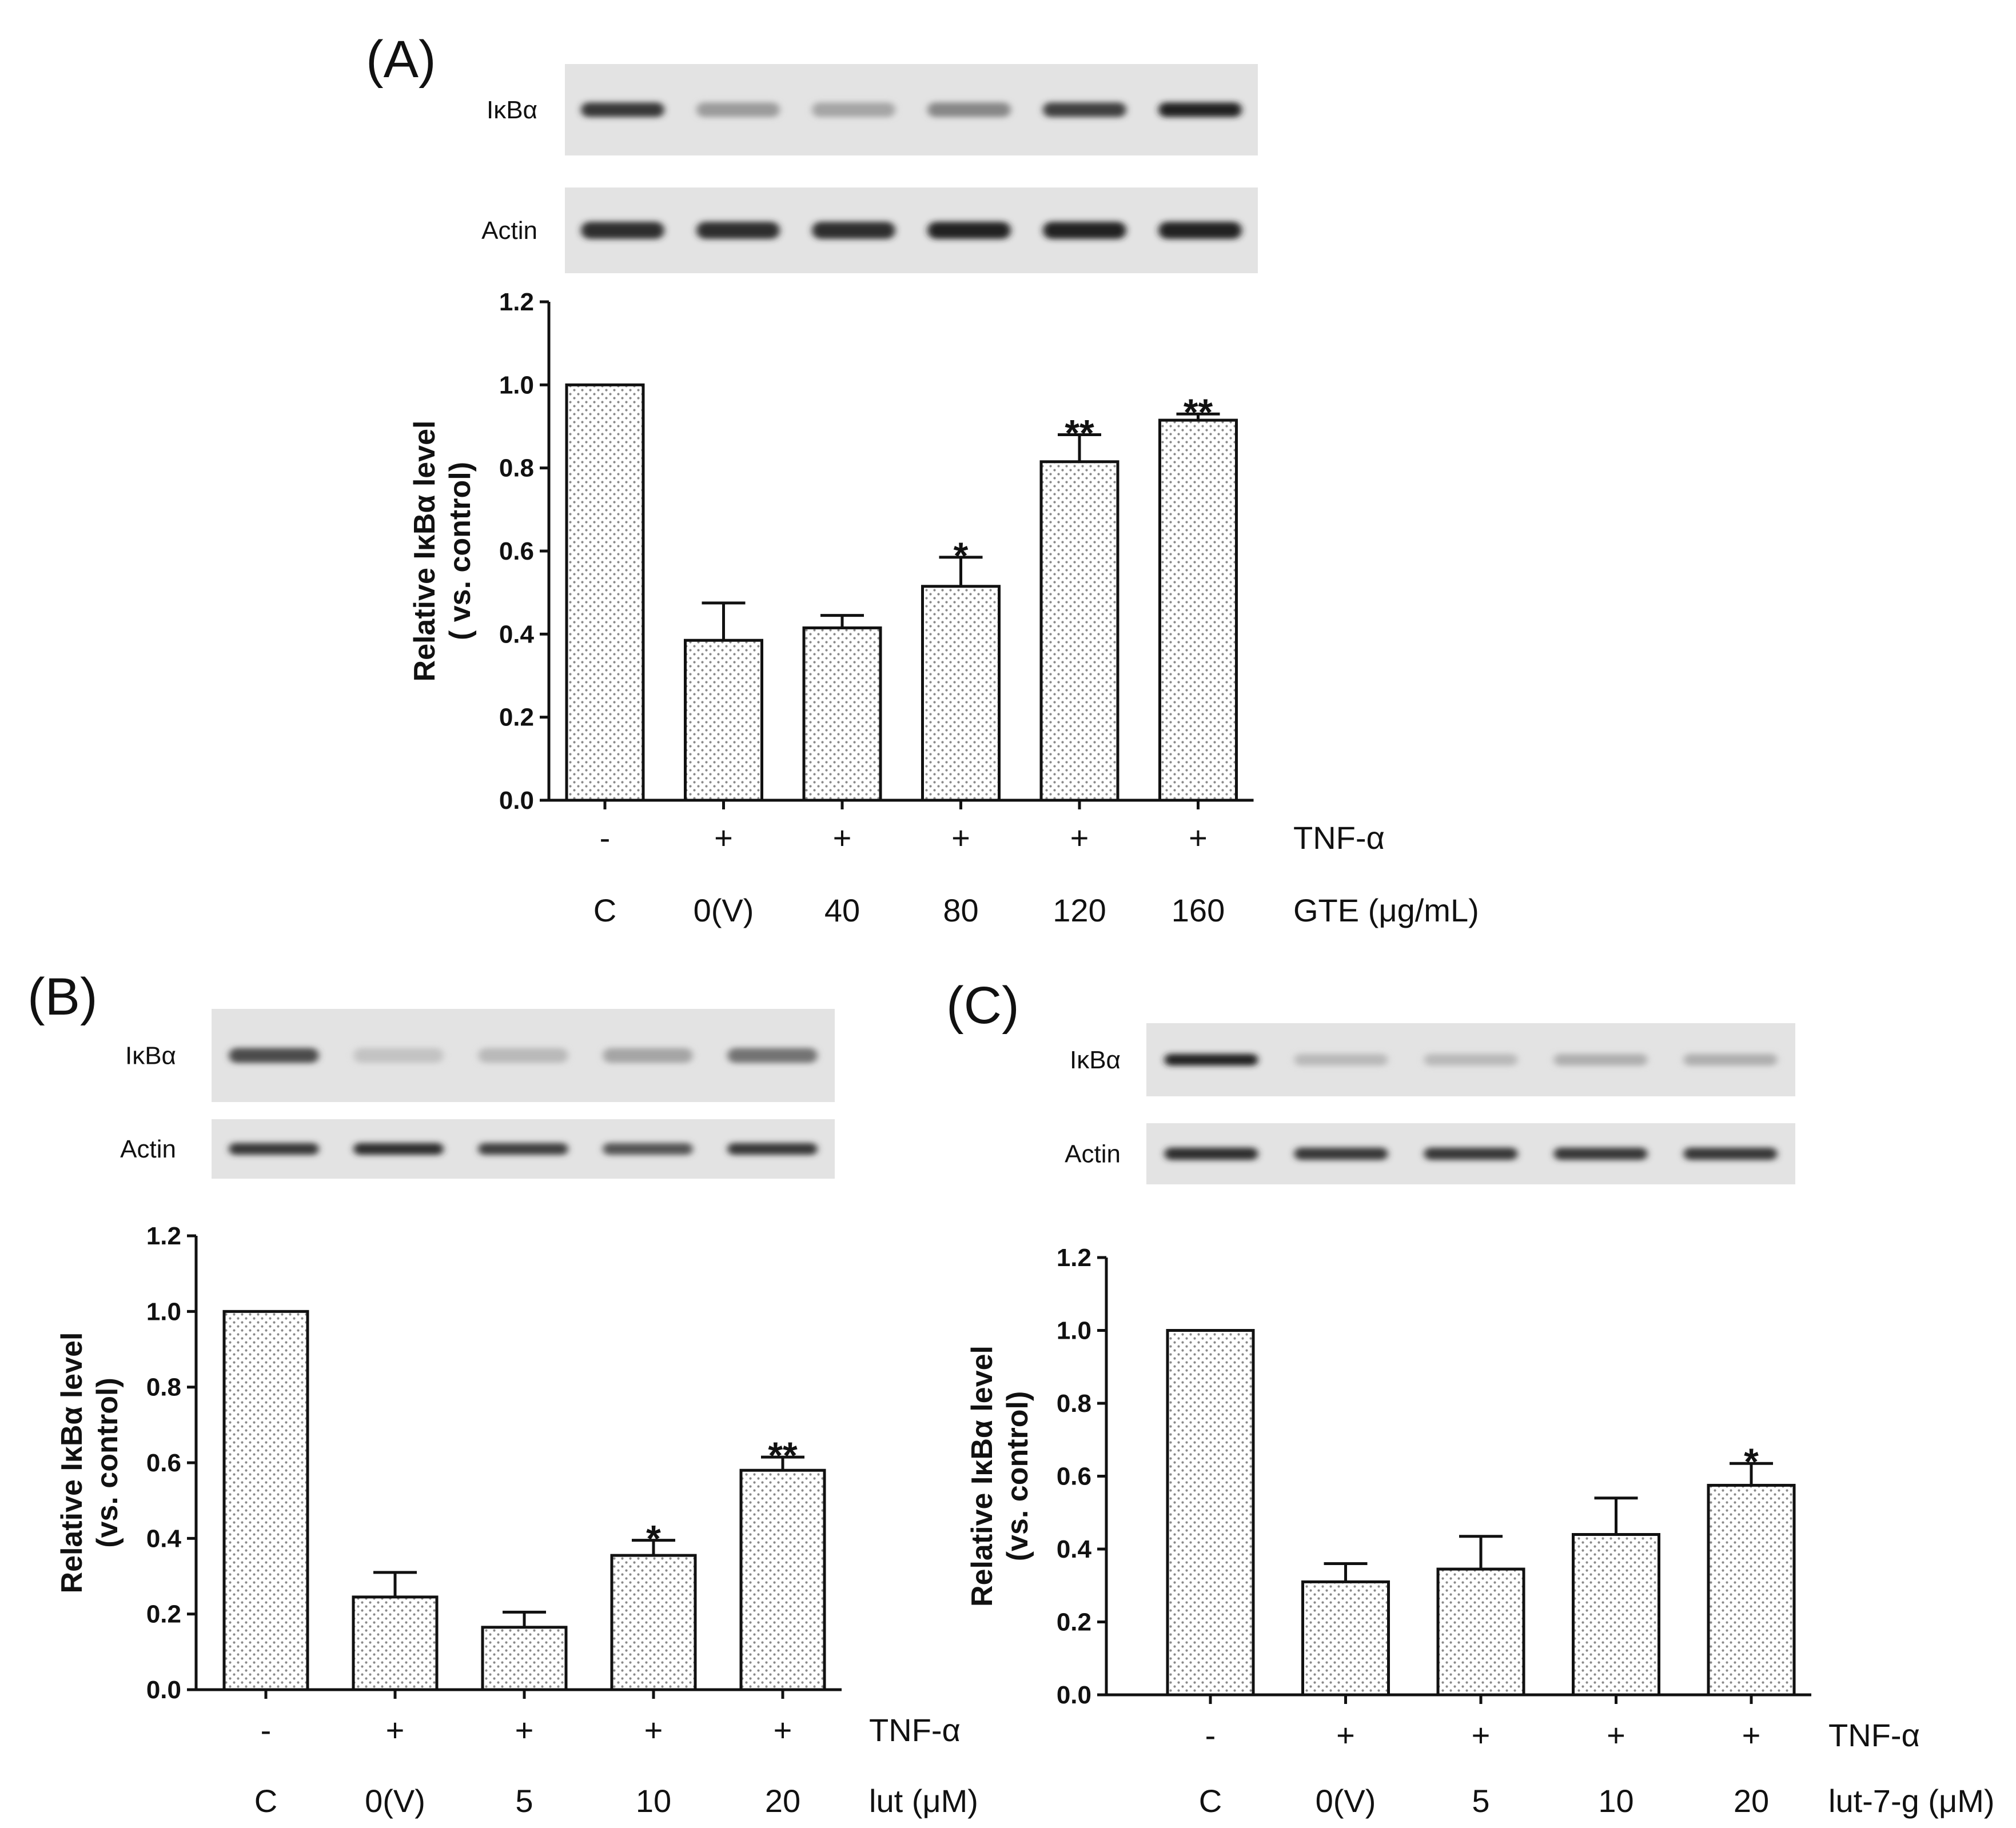 This screenshot has width=2016, height=1828. Describe the element at coordinates (1074, 1695) in the screenshot. I see `y-tick-label: 0.0` at that location.